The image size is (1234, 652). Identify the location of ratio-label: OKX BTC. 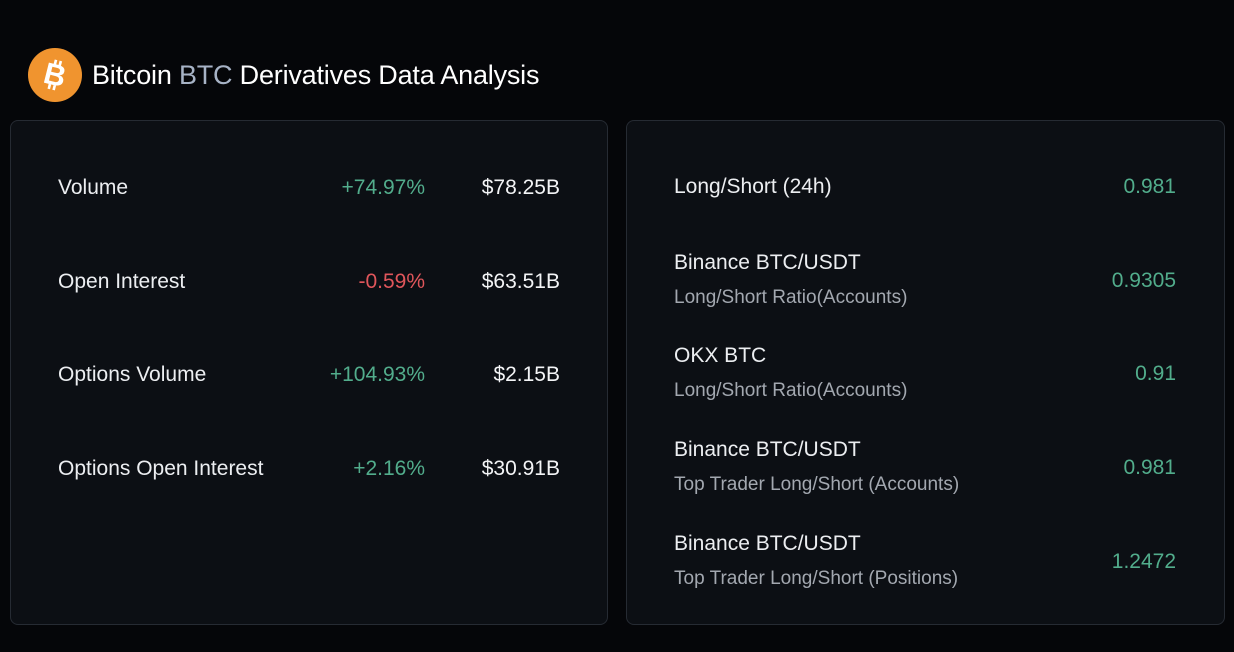
(720, 355).